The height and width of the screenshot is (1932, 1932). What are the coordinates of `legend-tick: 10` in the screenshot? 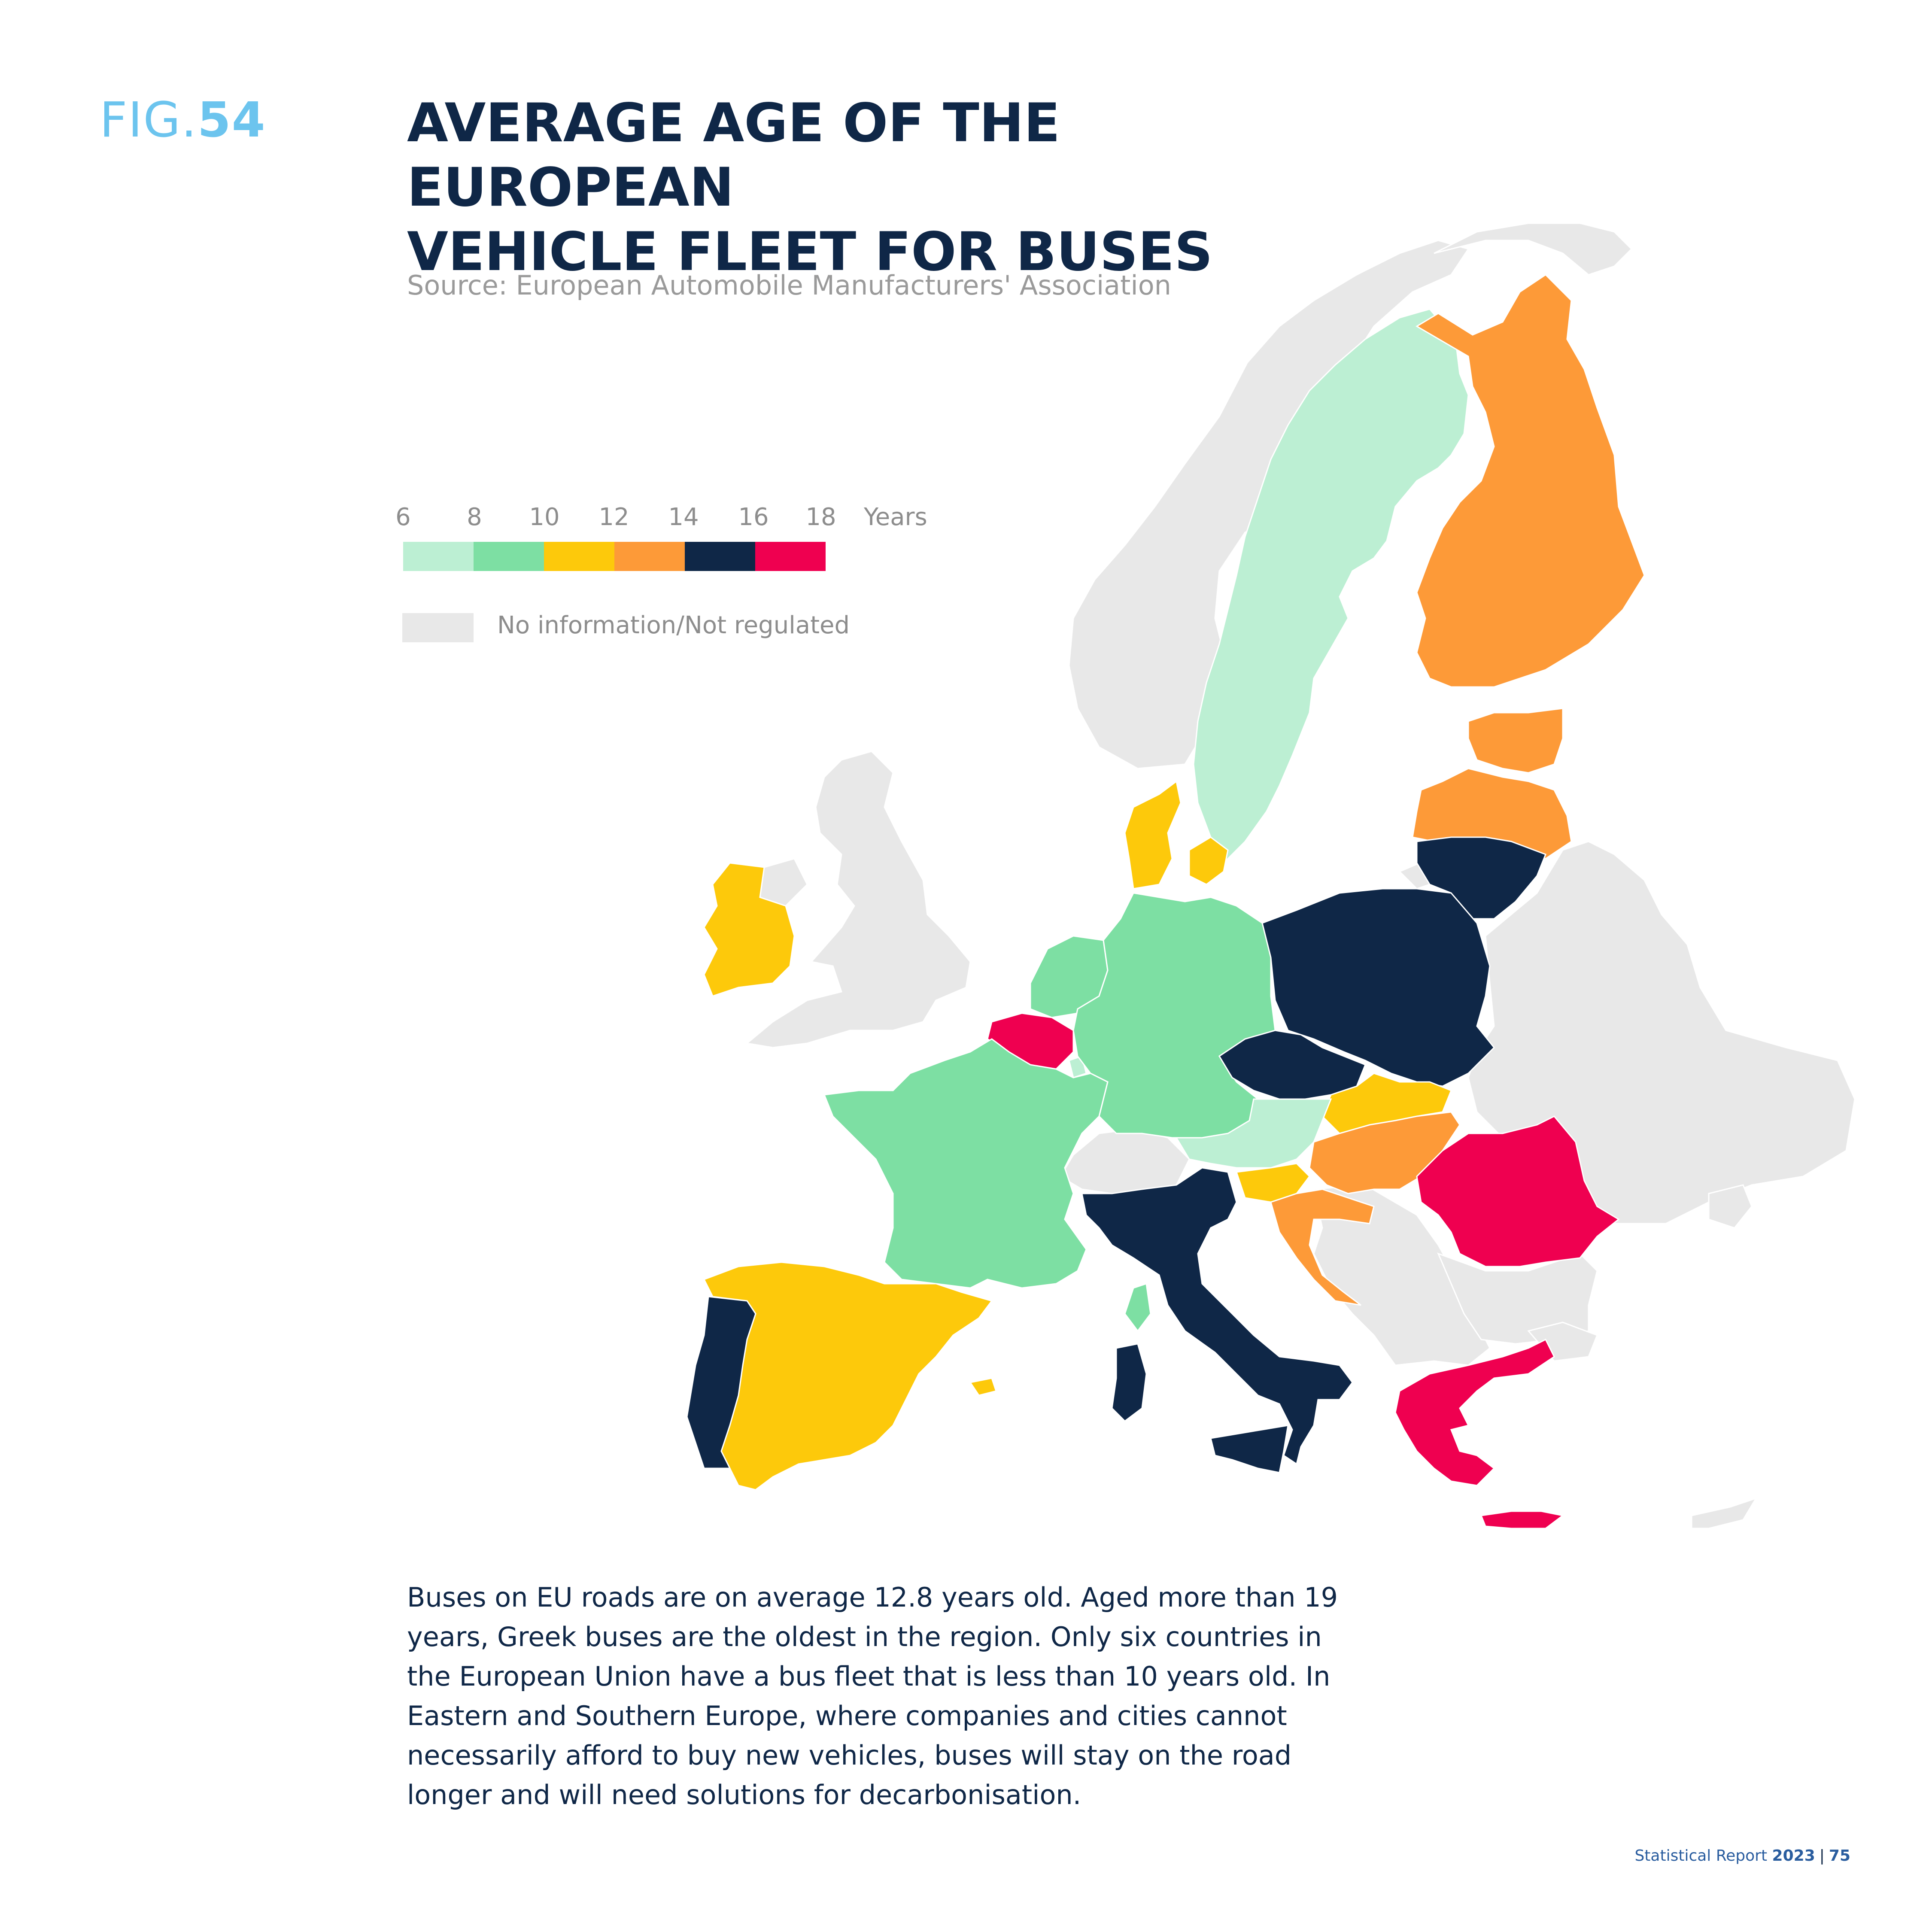 It's located at (544, 517).